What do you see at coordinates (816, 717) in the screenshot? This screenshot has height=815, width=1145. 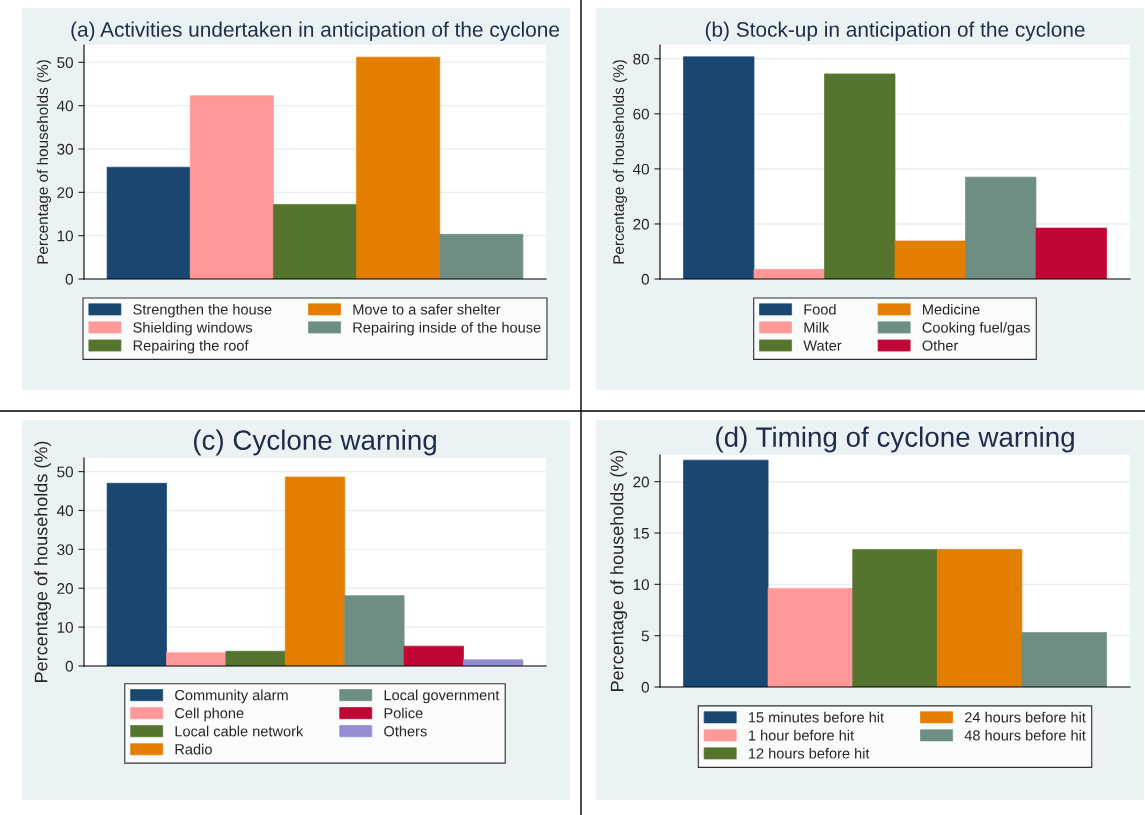 I see `legend-label: 15 minutes before hit` at bounding box center [816, 717].